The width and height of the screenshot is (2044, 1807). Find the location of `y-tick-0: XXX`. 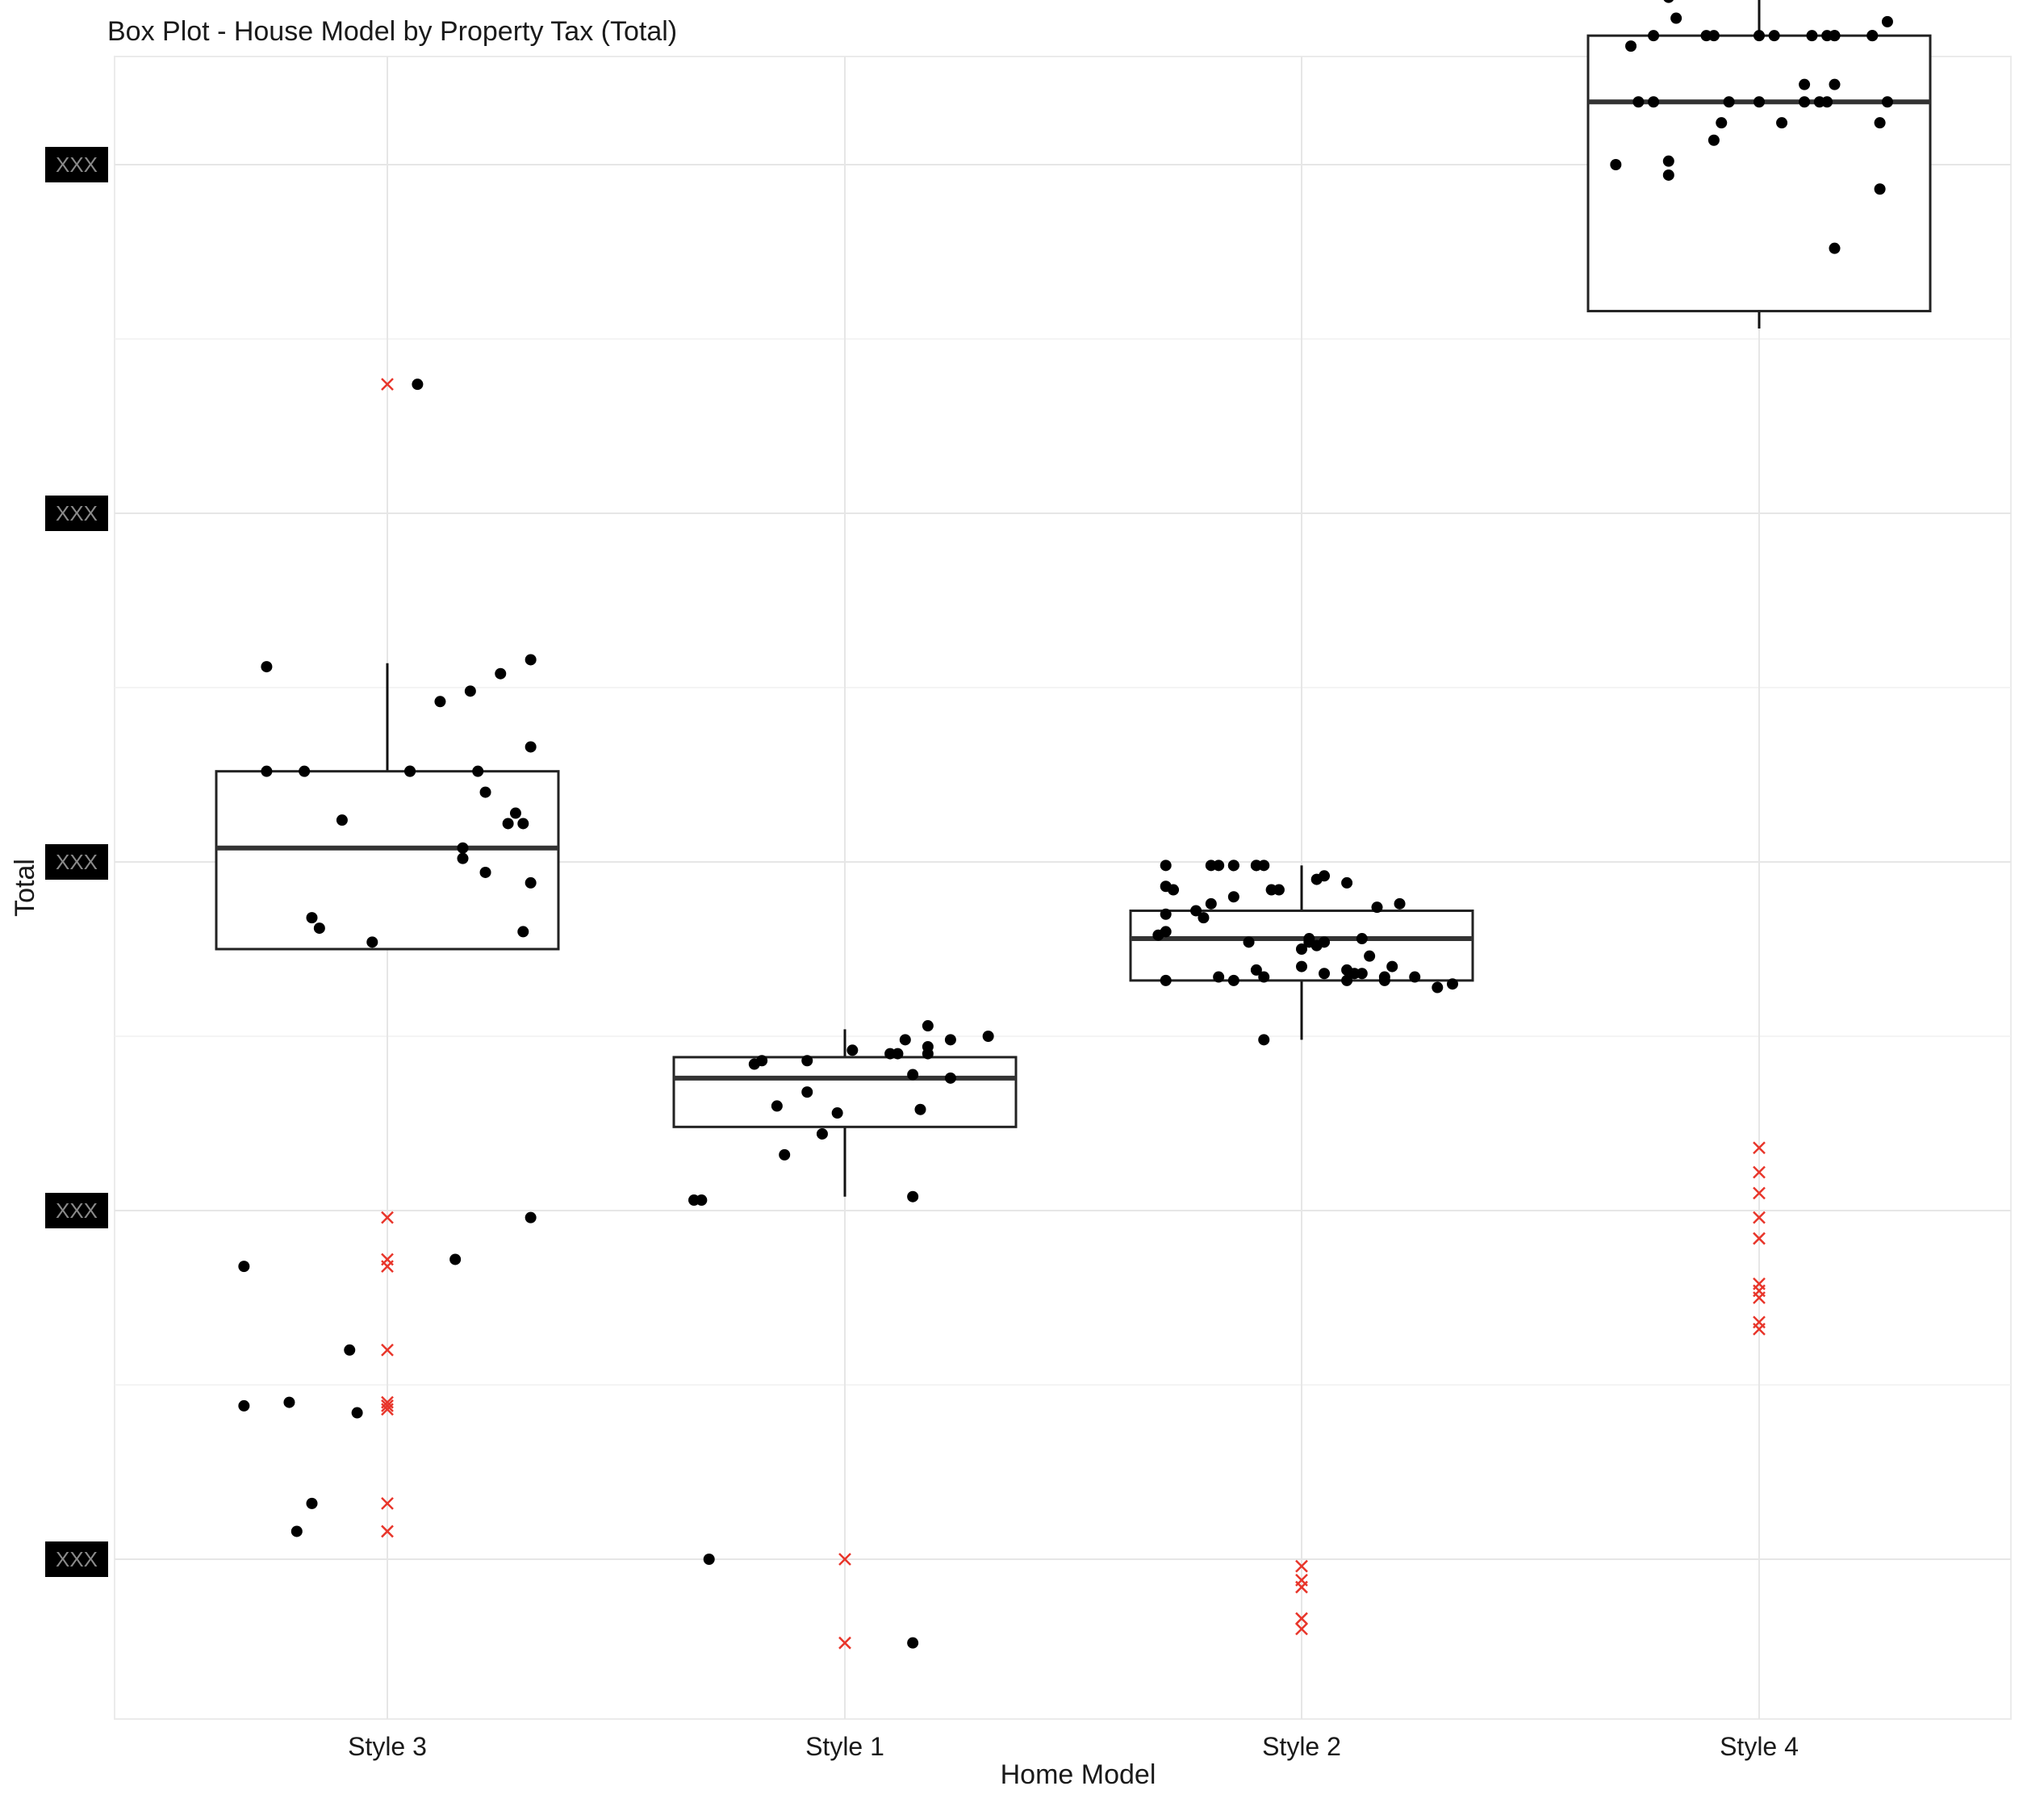

y-tick-0: XXX is located at coordinates (76, 1559).